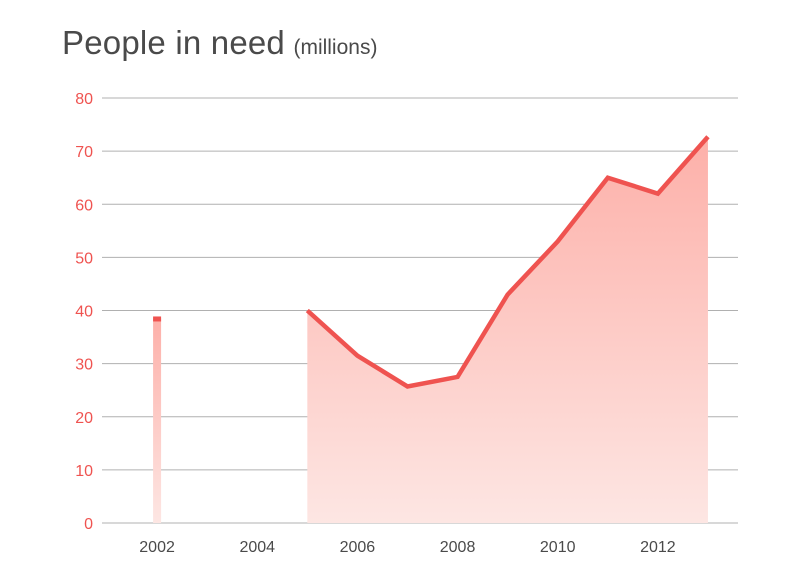 This screenshot has height=580, width=800. I want to click on data-point-cap, so click(157, 319).